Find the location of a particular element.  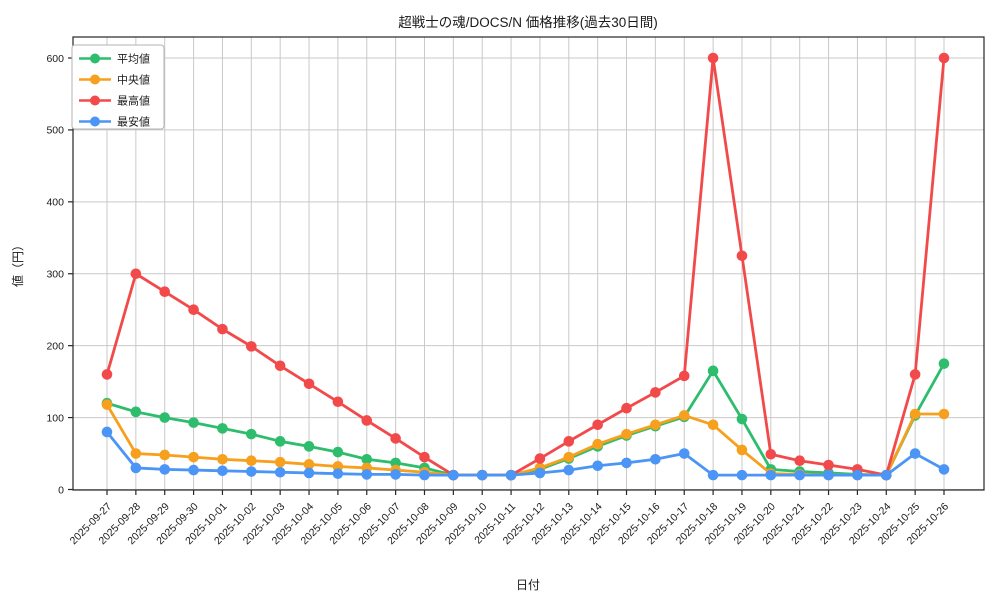

legend-label-min: 最安値 is located at coordinates (133, 122).